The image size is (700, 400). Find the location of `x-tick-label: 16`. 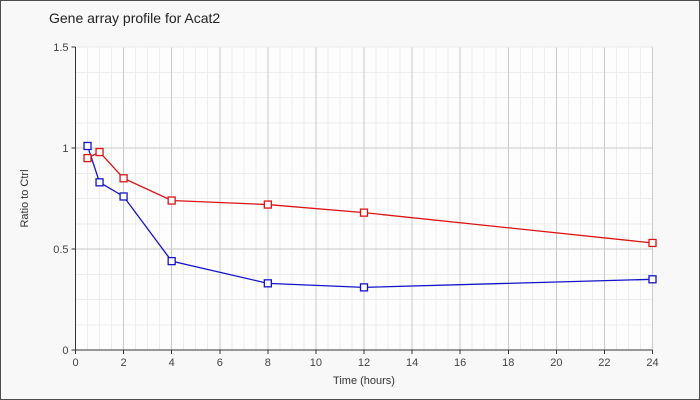

x-tick-label: 16 is located at coordinates (460, 363).